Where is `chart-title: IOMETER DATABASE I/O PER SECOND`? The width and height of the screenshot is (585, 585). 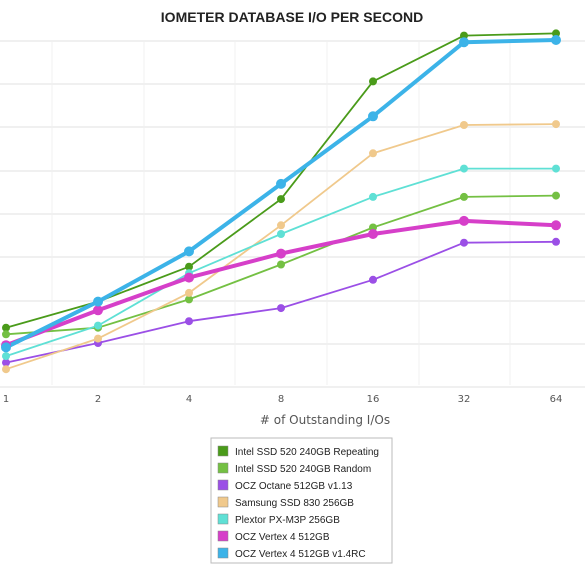 chart-title: IOMETER DATABASE I/O PER SECOND is located at coordinates (292, 17).